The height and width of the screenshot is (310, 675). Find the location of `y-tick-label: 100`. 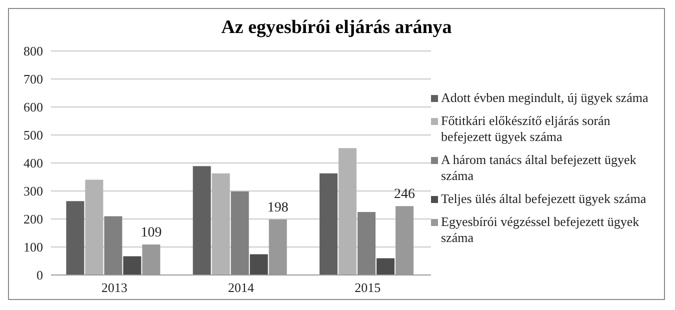

y-tick-label: 100 is located at coordinates (33, 247).